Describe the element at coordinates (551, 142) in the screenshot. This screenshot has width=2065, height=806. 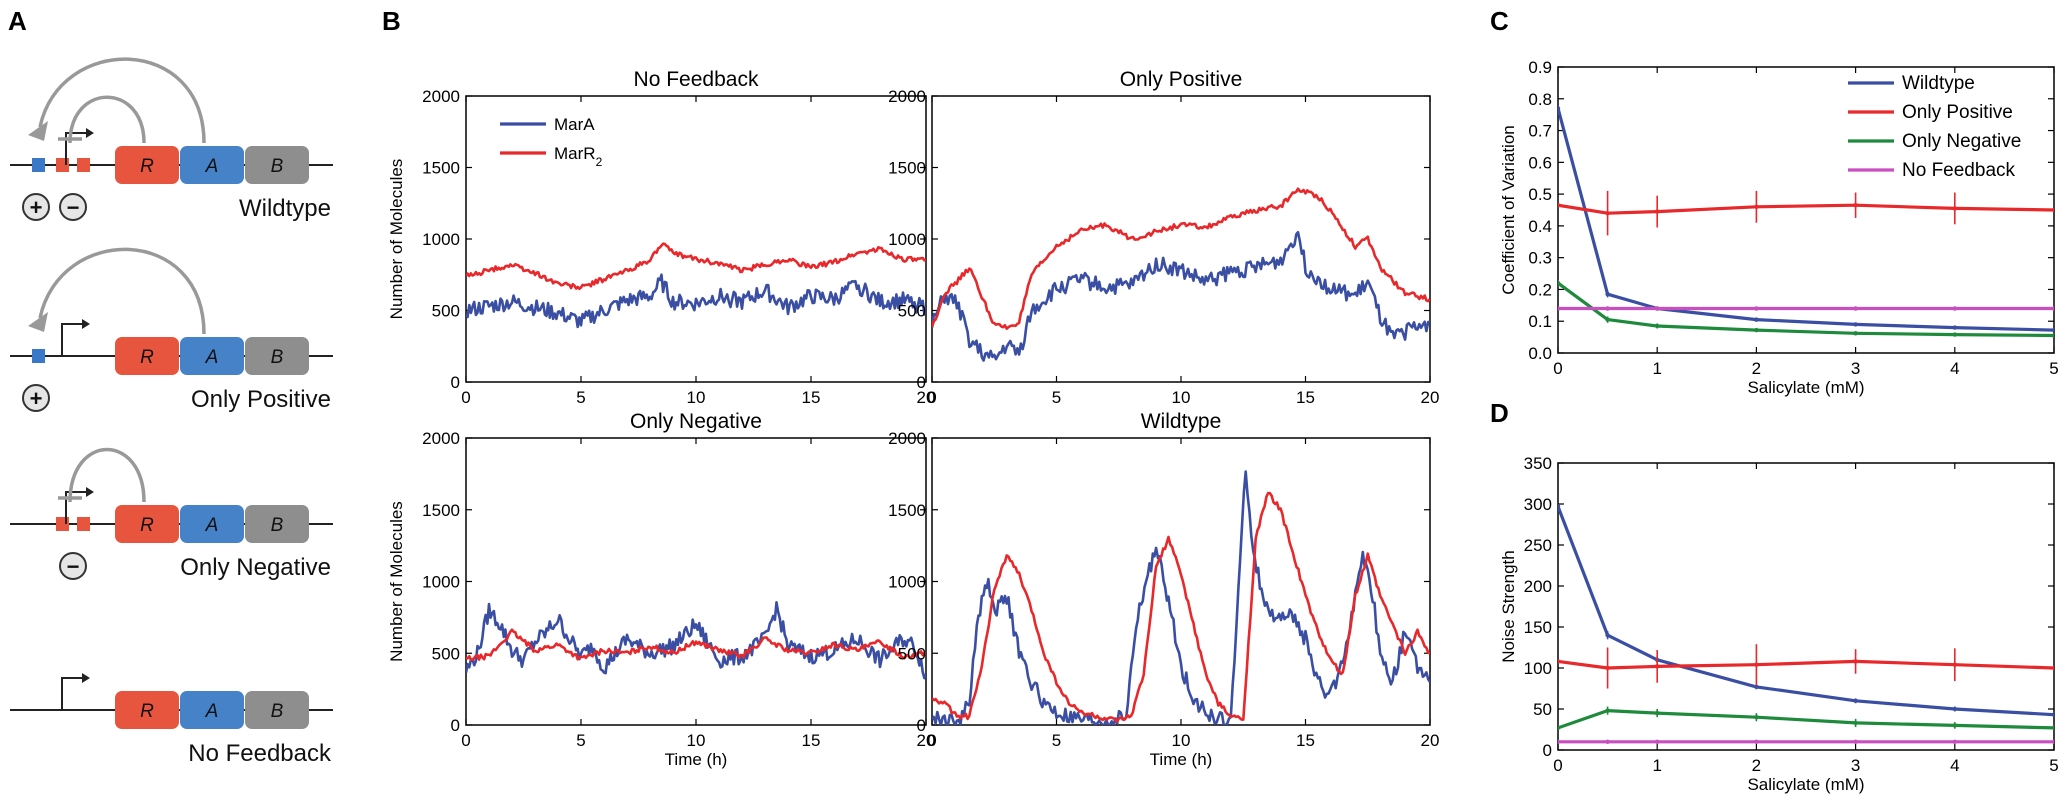
I see `legend: MarA MarR2` at that location.